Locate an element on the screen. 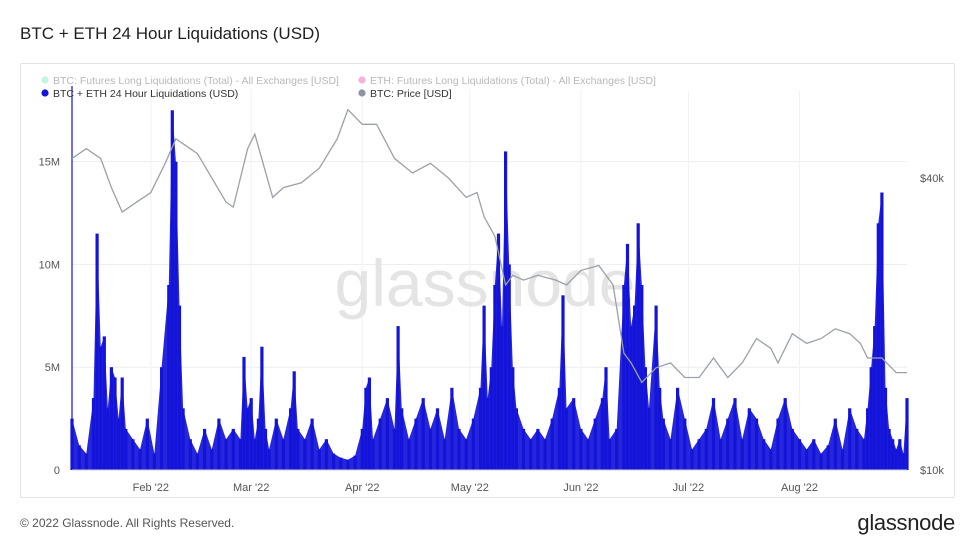 This screenshot has width=975, height=549. y-left-tick-label: 10M is located at coordinates (49, 265).